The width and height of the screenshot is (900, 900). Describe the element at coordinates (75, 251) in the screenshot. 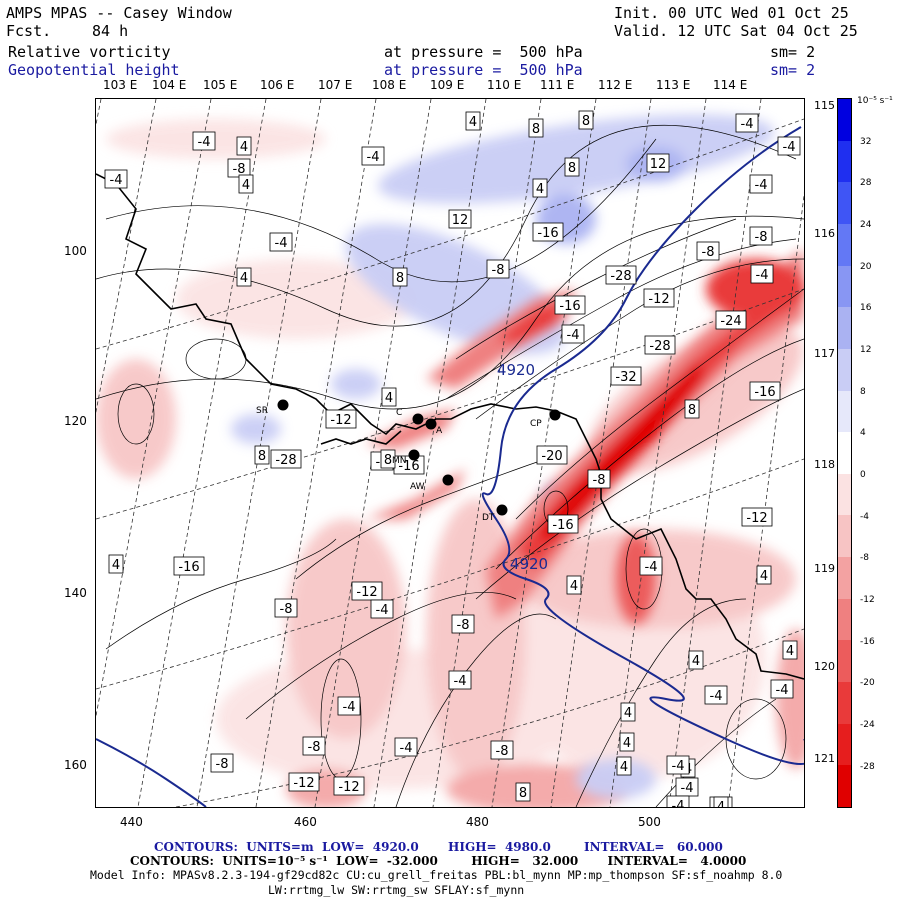

I see `y-tick-label: 100` at that location.